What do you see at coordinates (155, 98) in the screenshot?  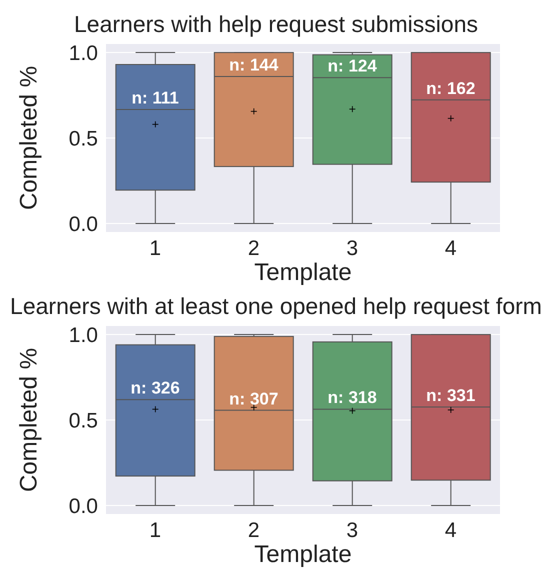 I see `annotation: n: 111` at bounding box center [155, 98].